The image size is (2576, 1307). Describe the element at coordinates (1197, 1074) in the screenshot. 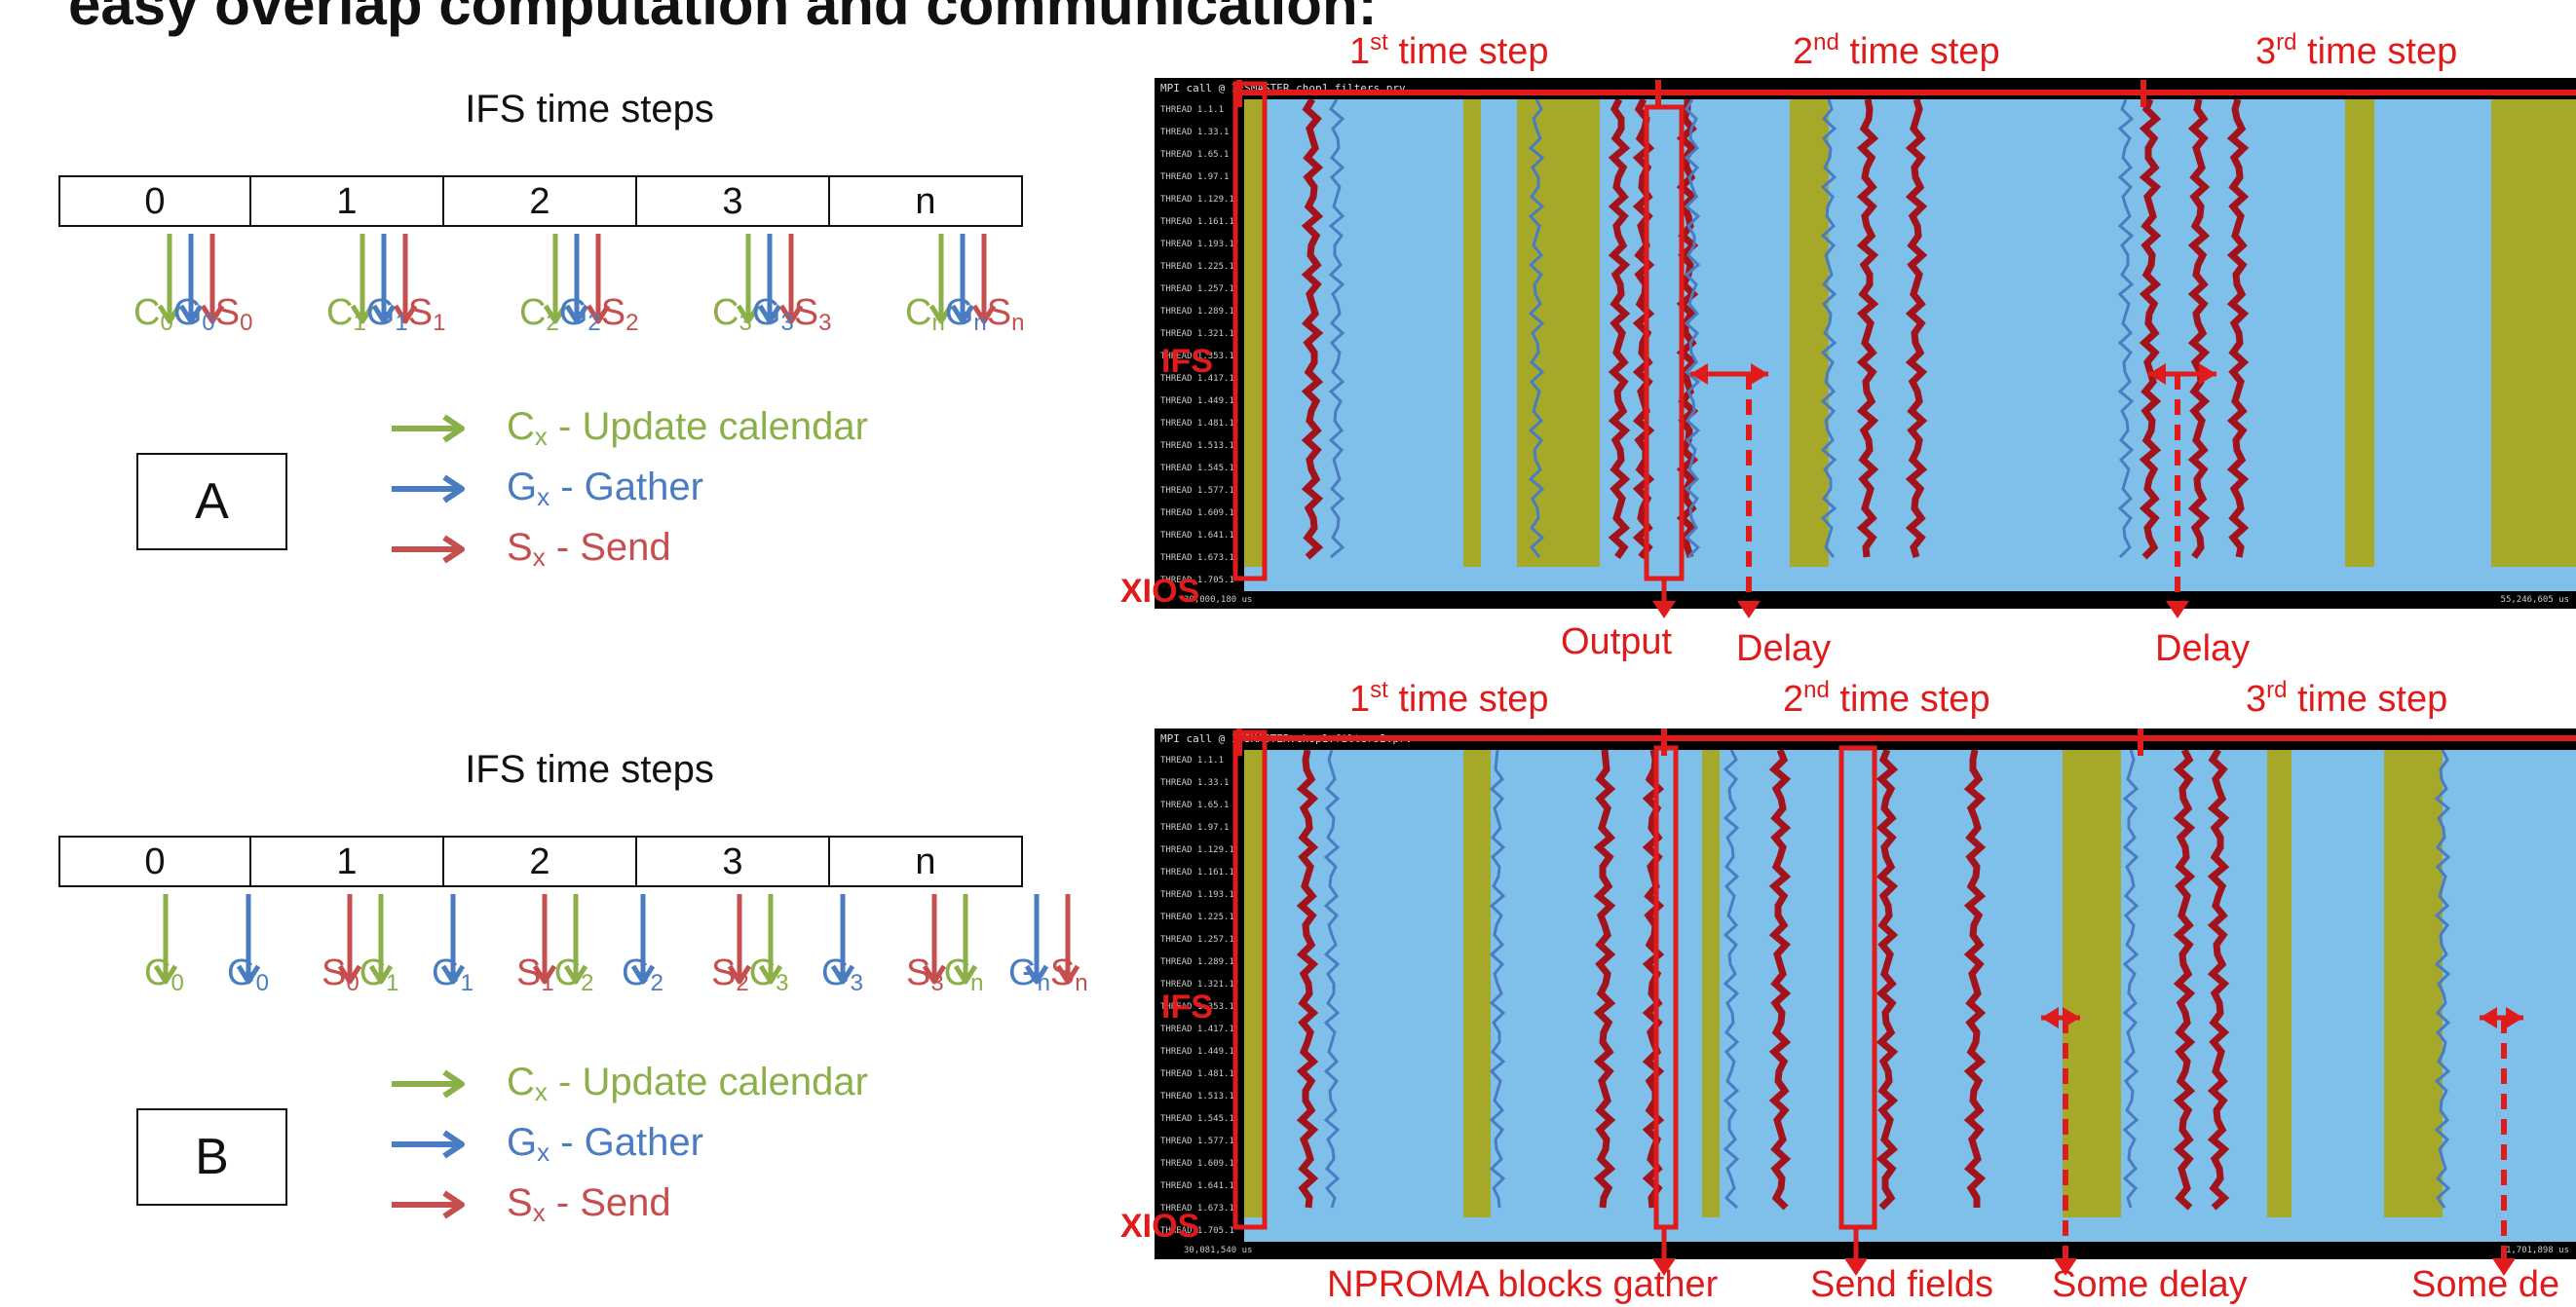

I see `thread-row-label: THREAD 1.481.1` at that location.